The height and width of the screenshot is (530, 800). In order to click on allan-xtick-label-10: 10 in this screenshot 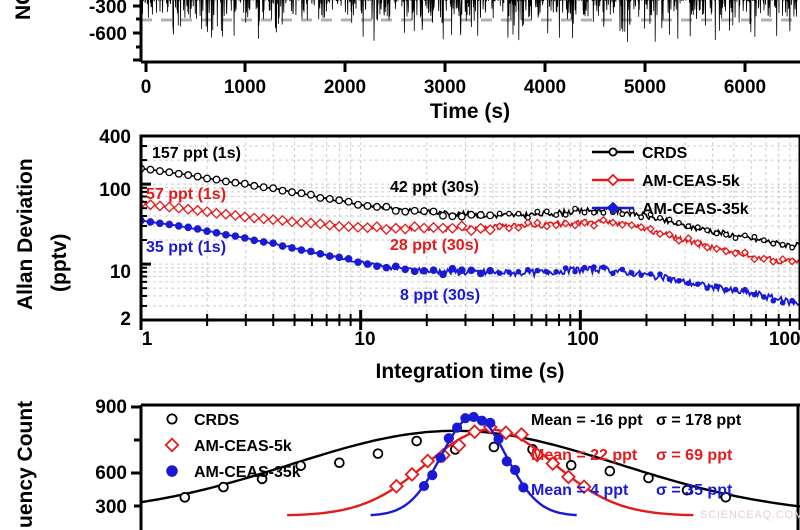, I will do `click(364, 339)`.